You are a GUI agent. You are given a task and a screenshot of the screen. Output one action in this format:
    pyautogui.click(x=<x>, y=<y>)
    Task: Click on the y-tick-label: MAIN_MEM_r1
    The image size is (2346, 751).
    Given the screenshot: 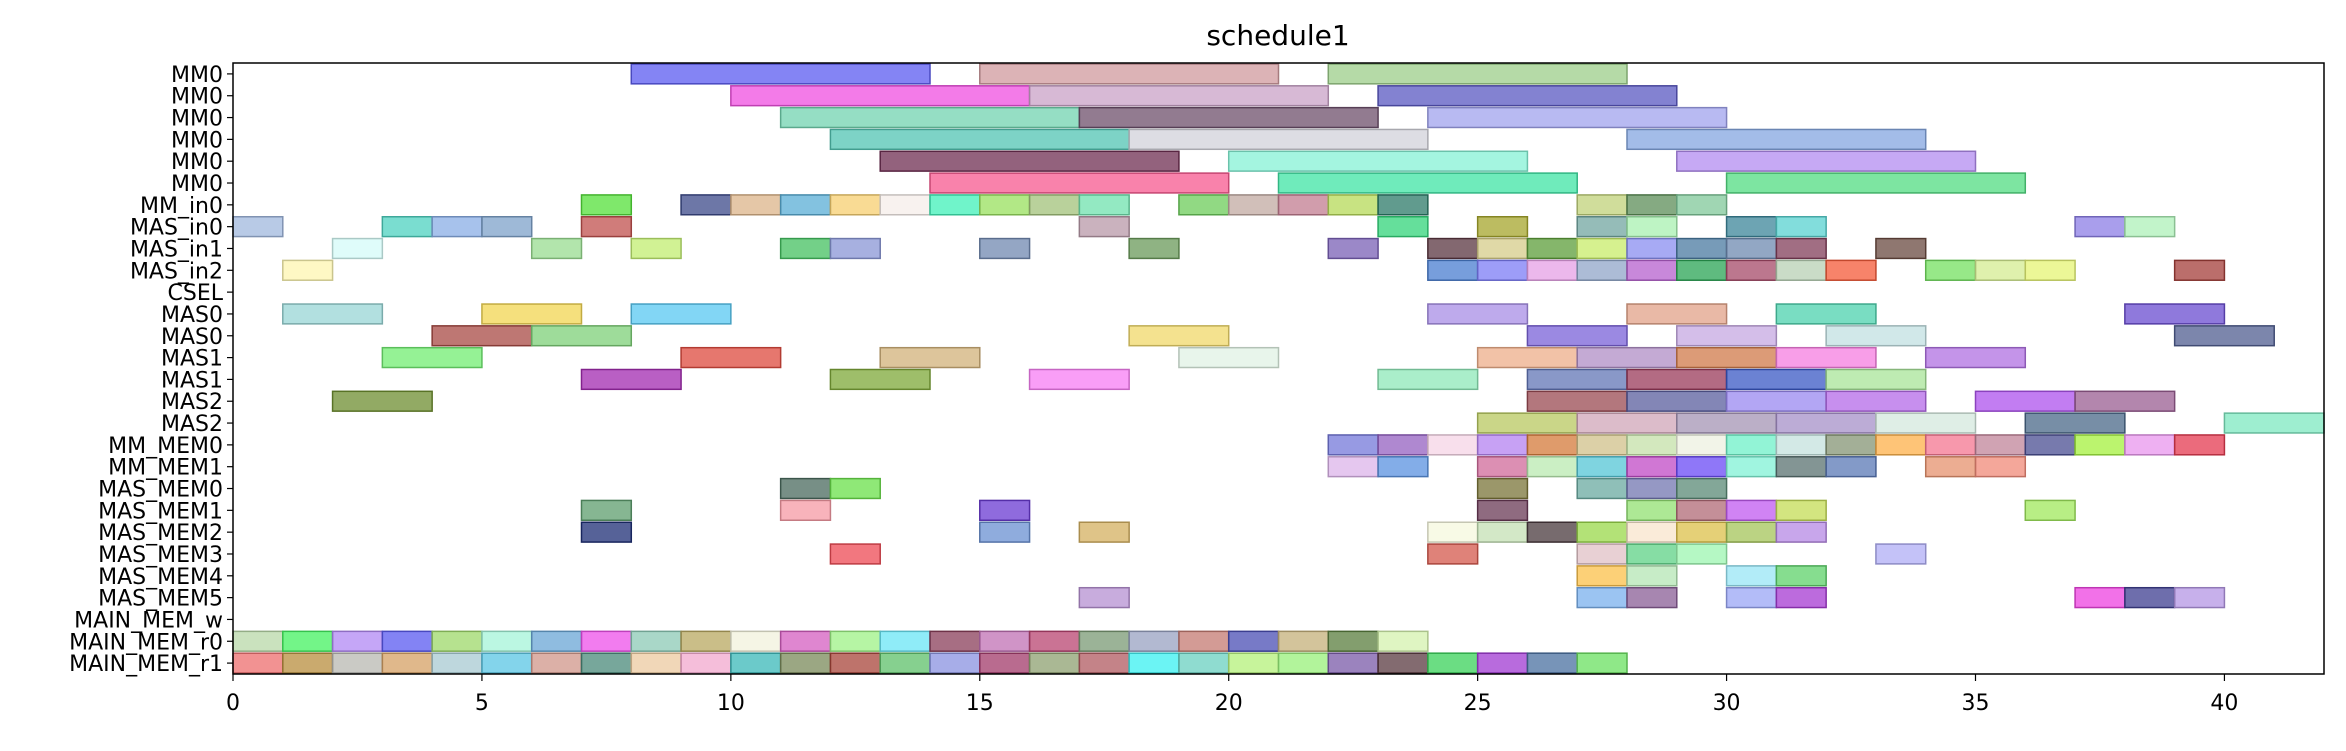 What is the action you would take?
    pyautogui.click(x=146, y=664)
    